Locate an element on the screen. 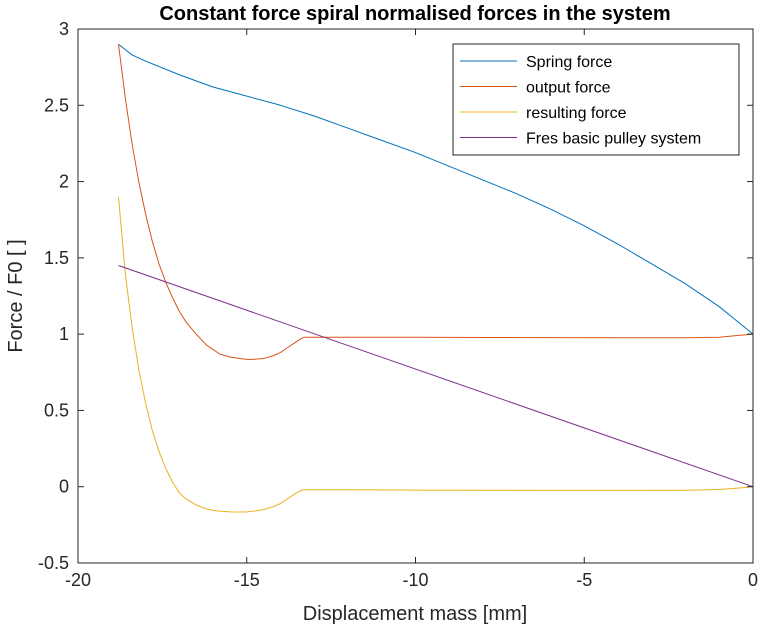  x-tick-label: -15 is located at coordinates (247, 580).